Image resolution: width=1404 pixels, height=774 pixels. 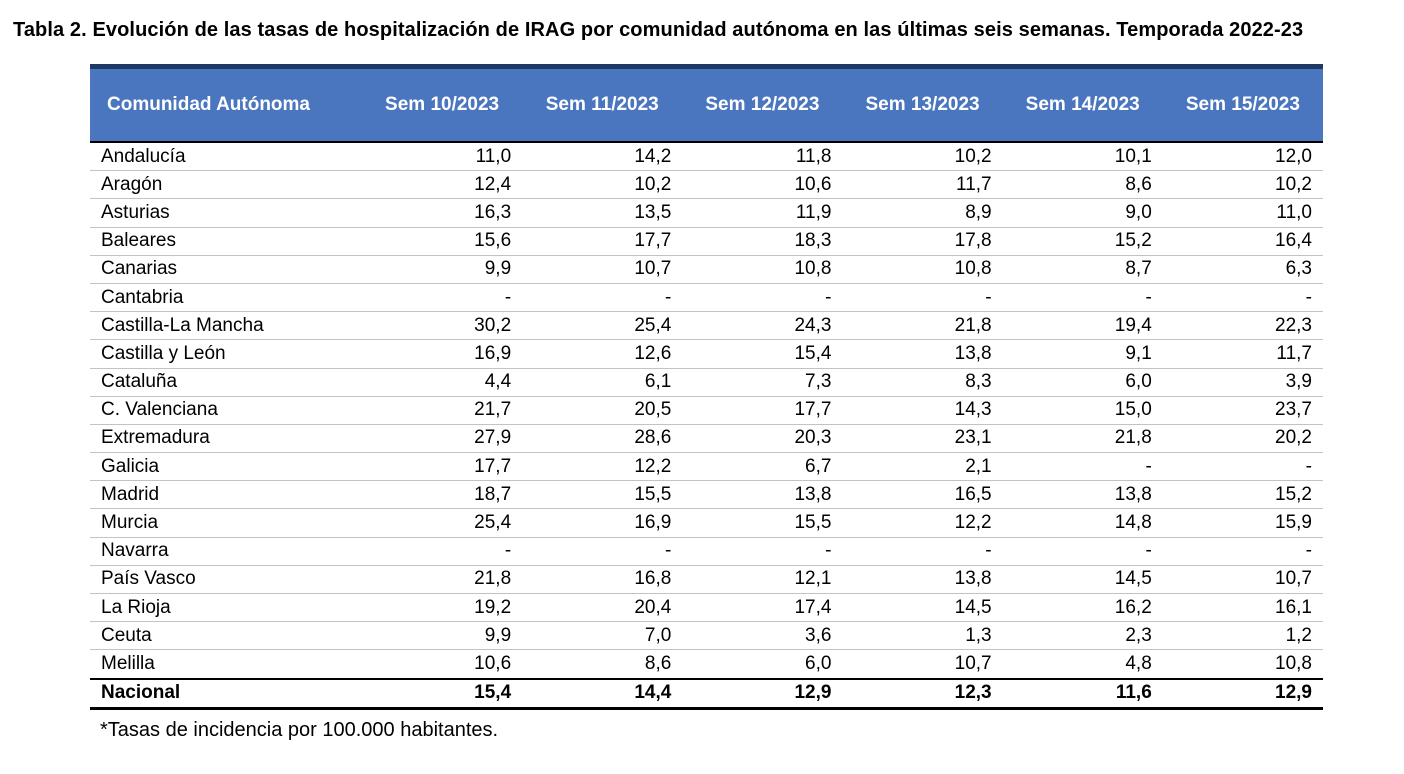 I want to click on rate-cell: 14,4, so click(x=602, y=693).